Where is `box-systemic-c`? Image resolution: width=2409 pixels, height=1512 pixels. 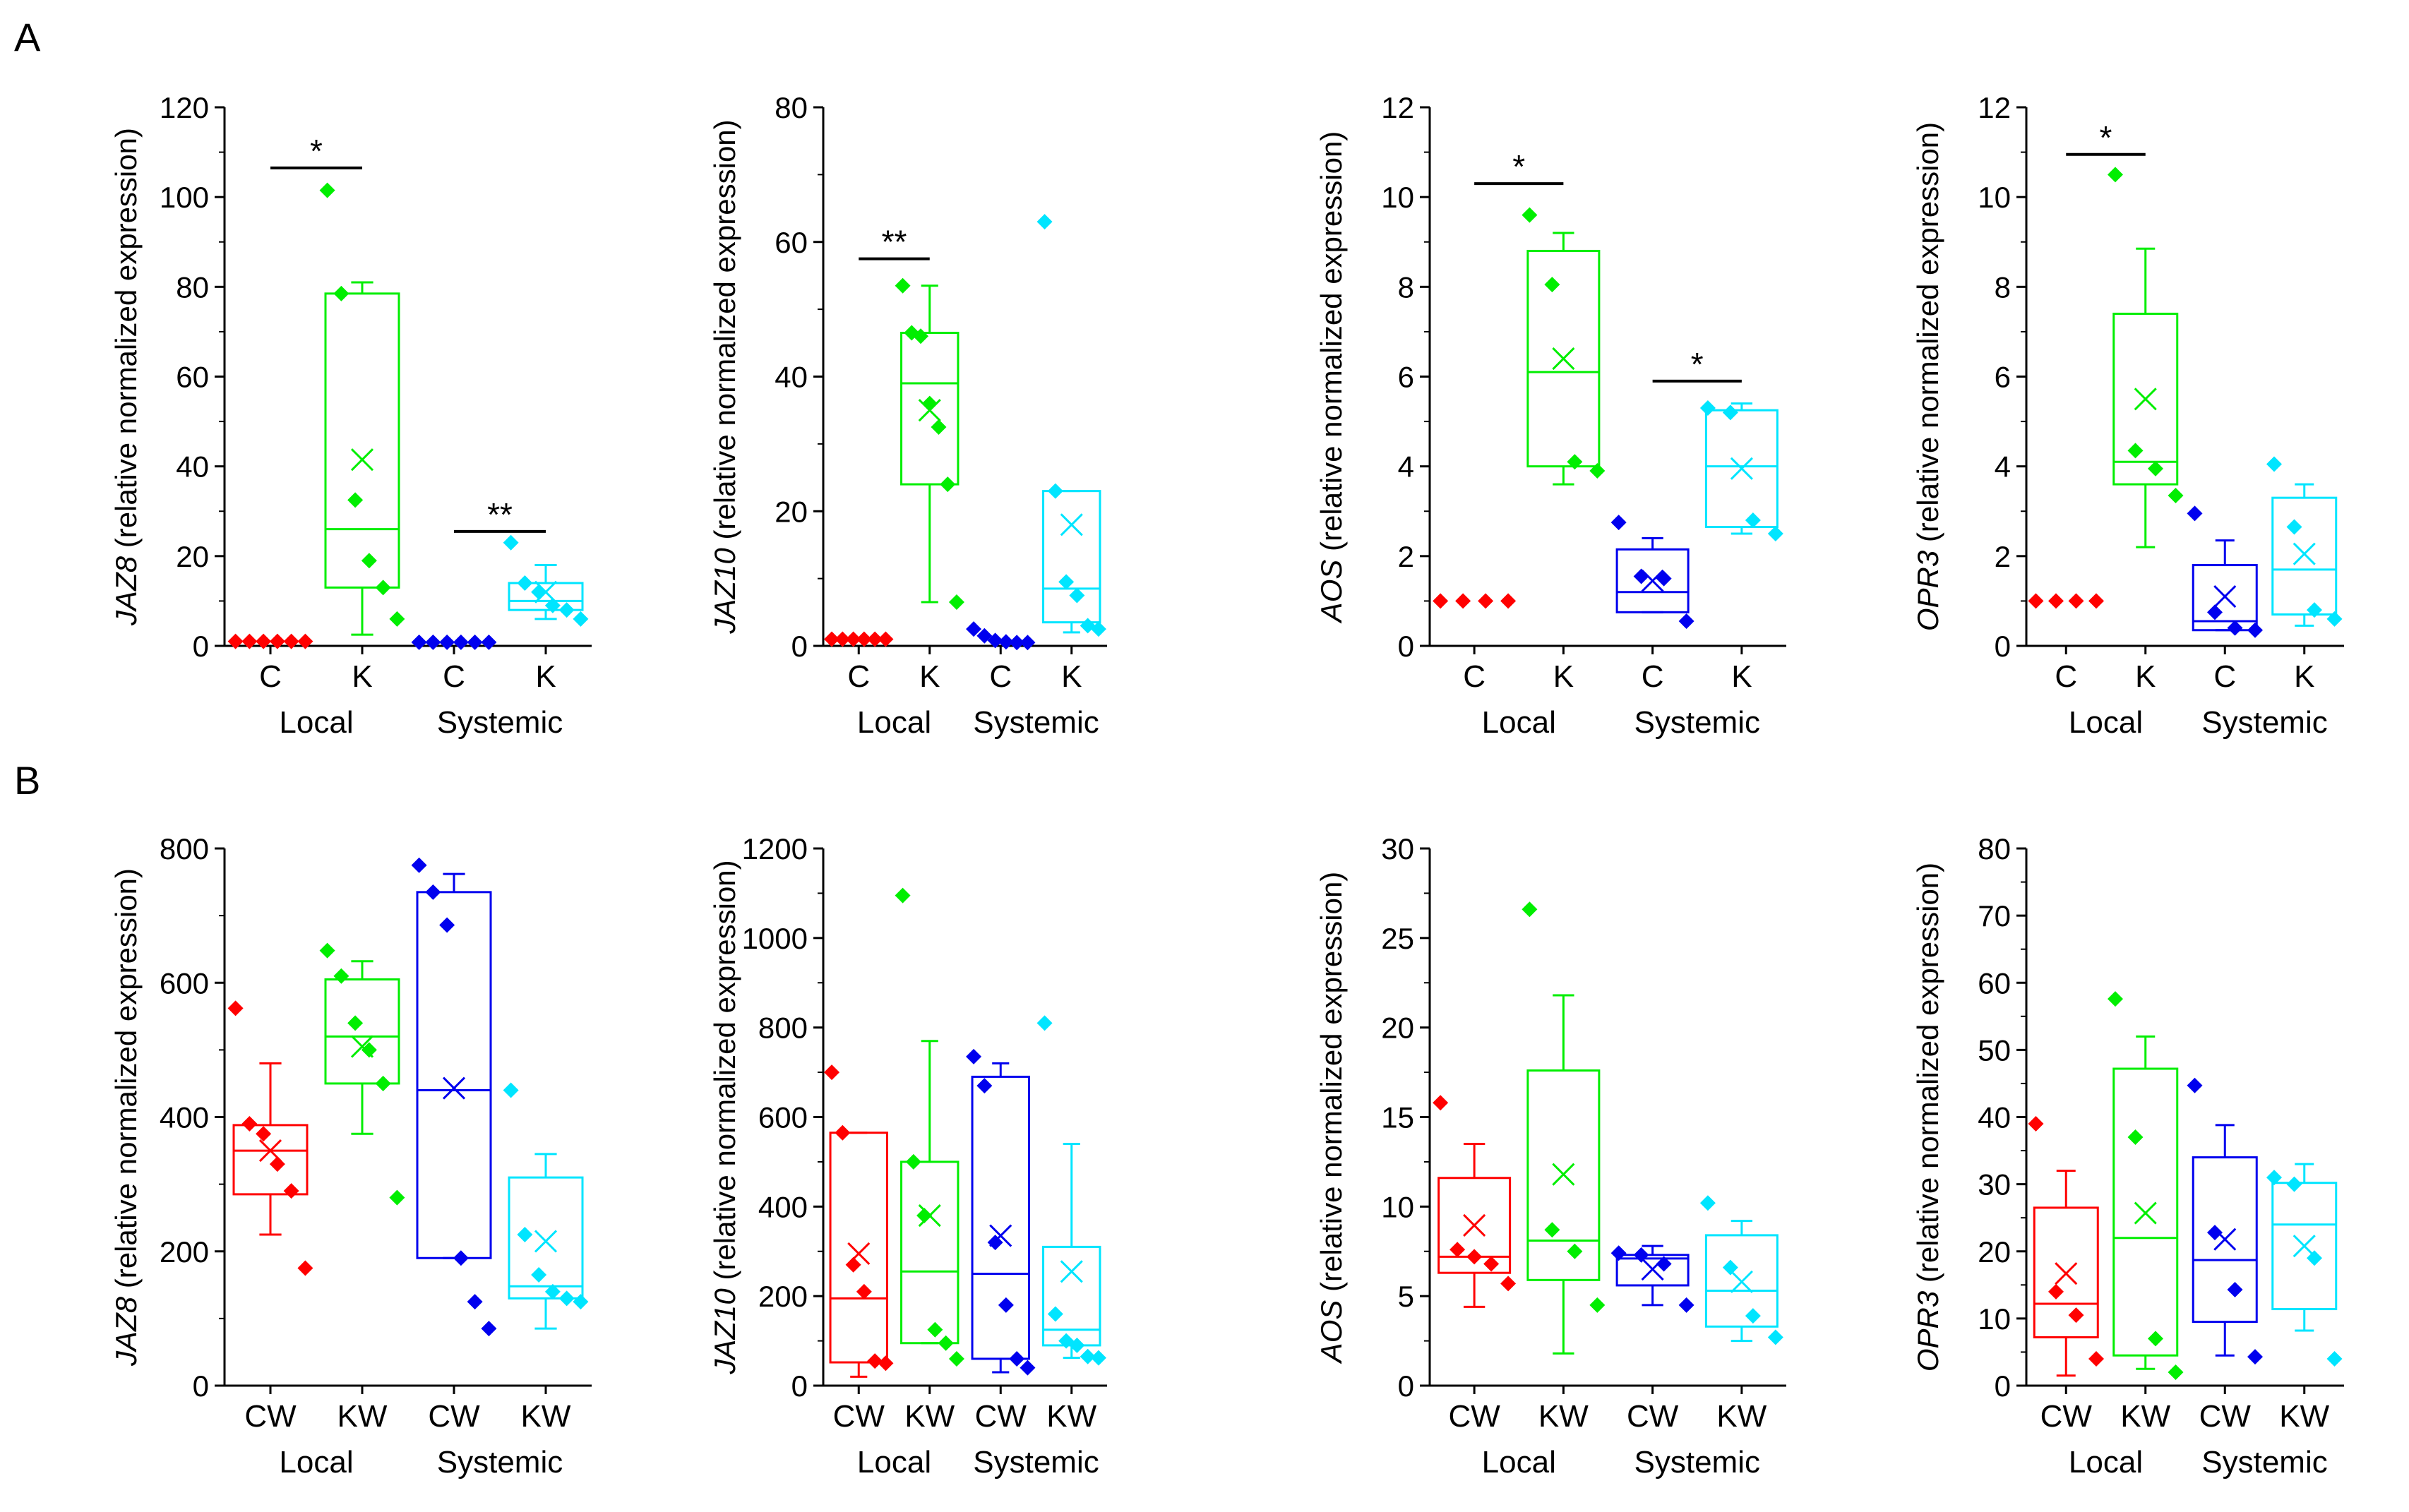
box-systemic-c is located at coordinates (2225, 571).